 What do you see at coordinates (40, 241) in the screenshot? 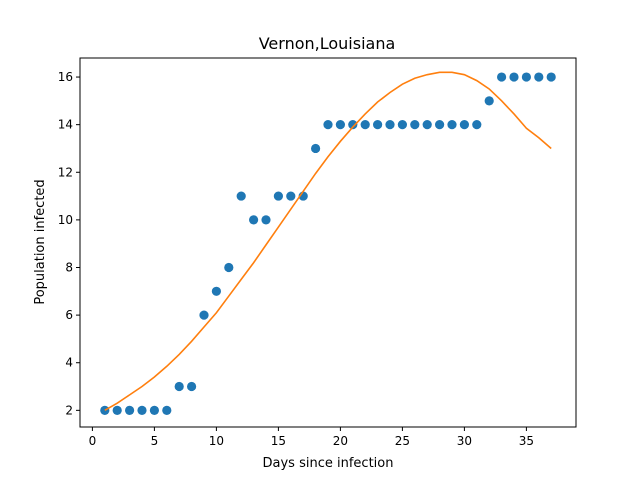
I see `y-axis-label: Population infected` at bounding box center [40, 241].